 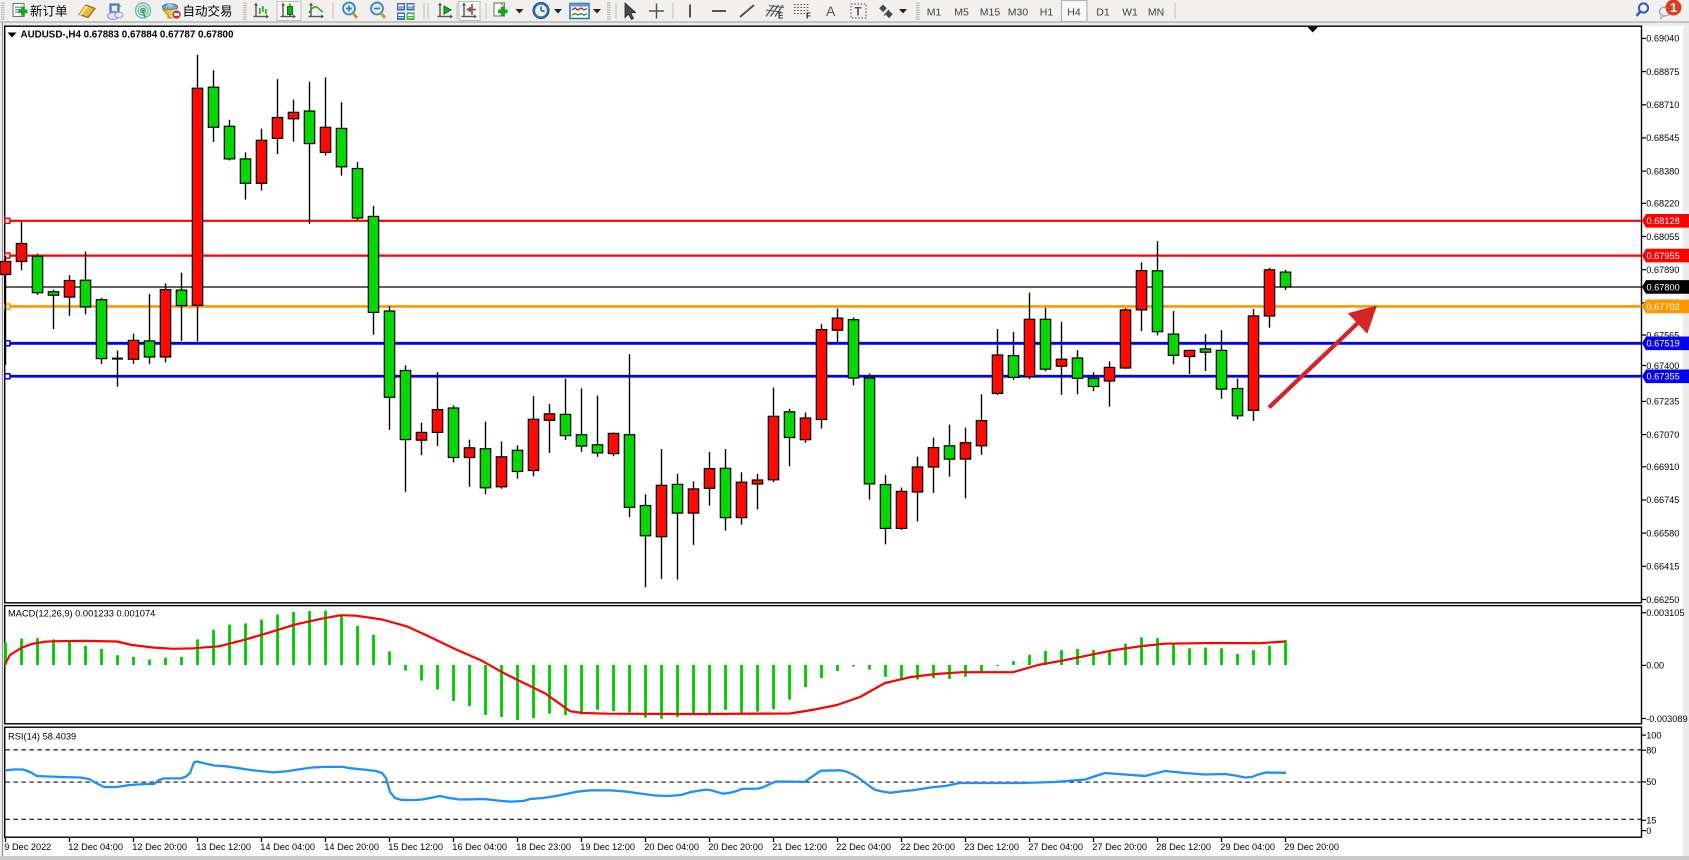 I want to click on svg-text: 0.66415, so click(x=1662, y=567).